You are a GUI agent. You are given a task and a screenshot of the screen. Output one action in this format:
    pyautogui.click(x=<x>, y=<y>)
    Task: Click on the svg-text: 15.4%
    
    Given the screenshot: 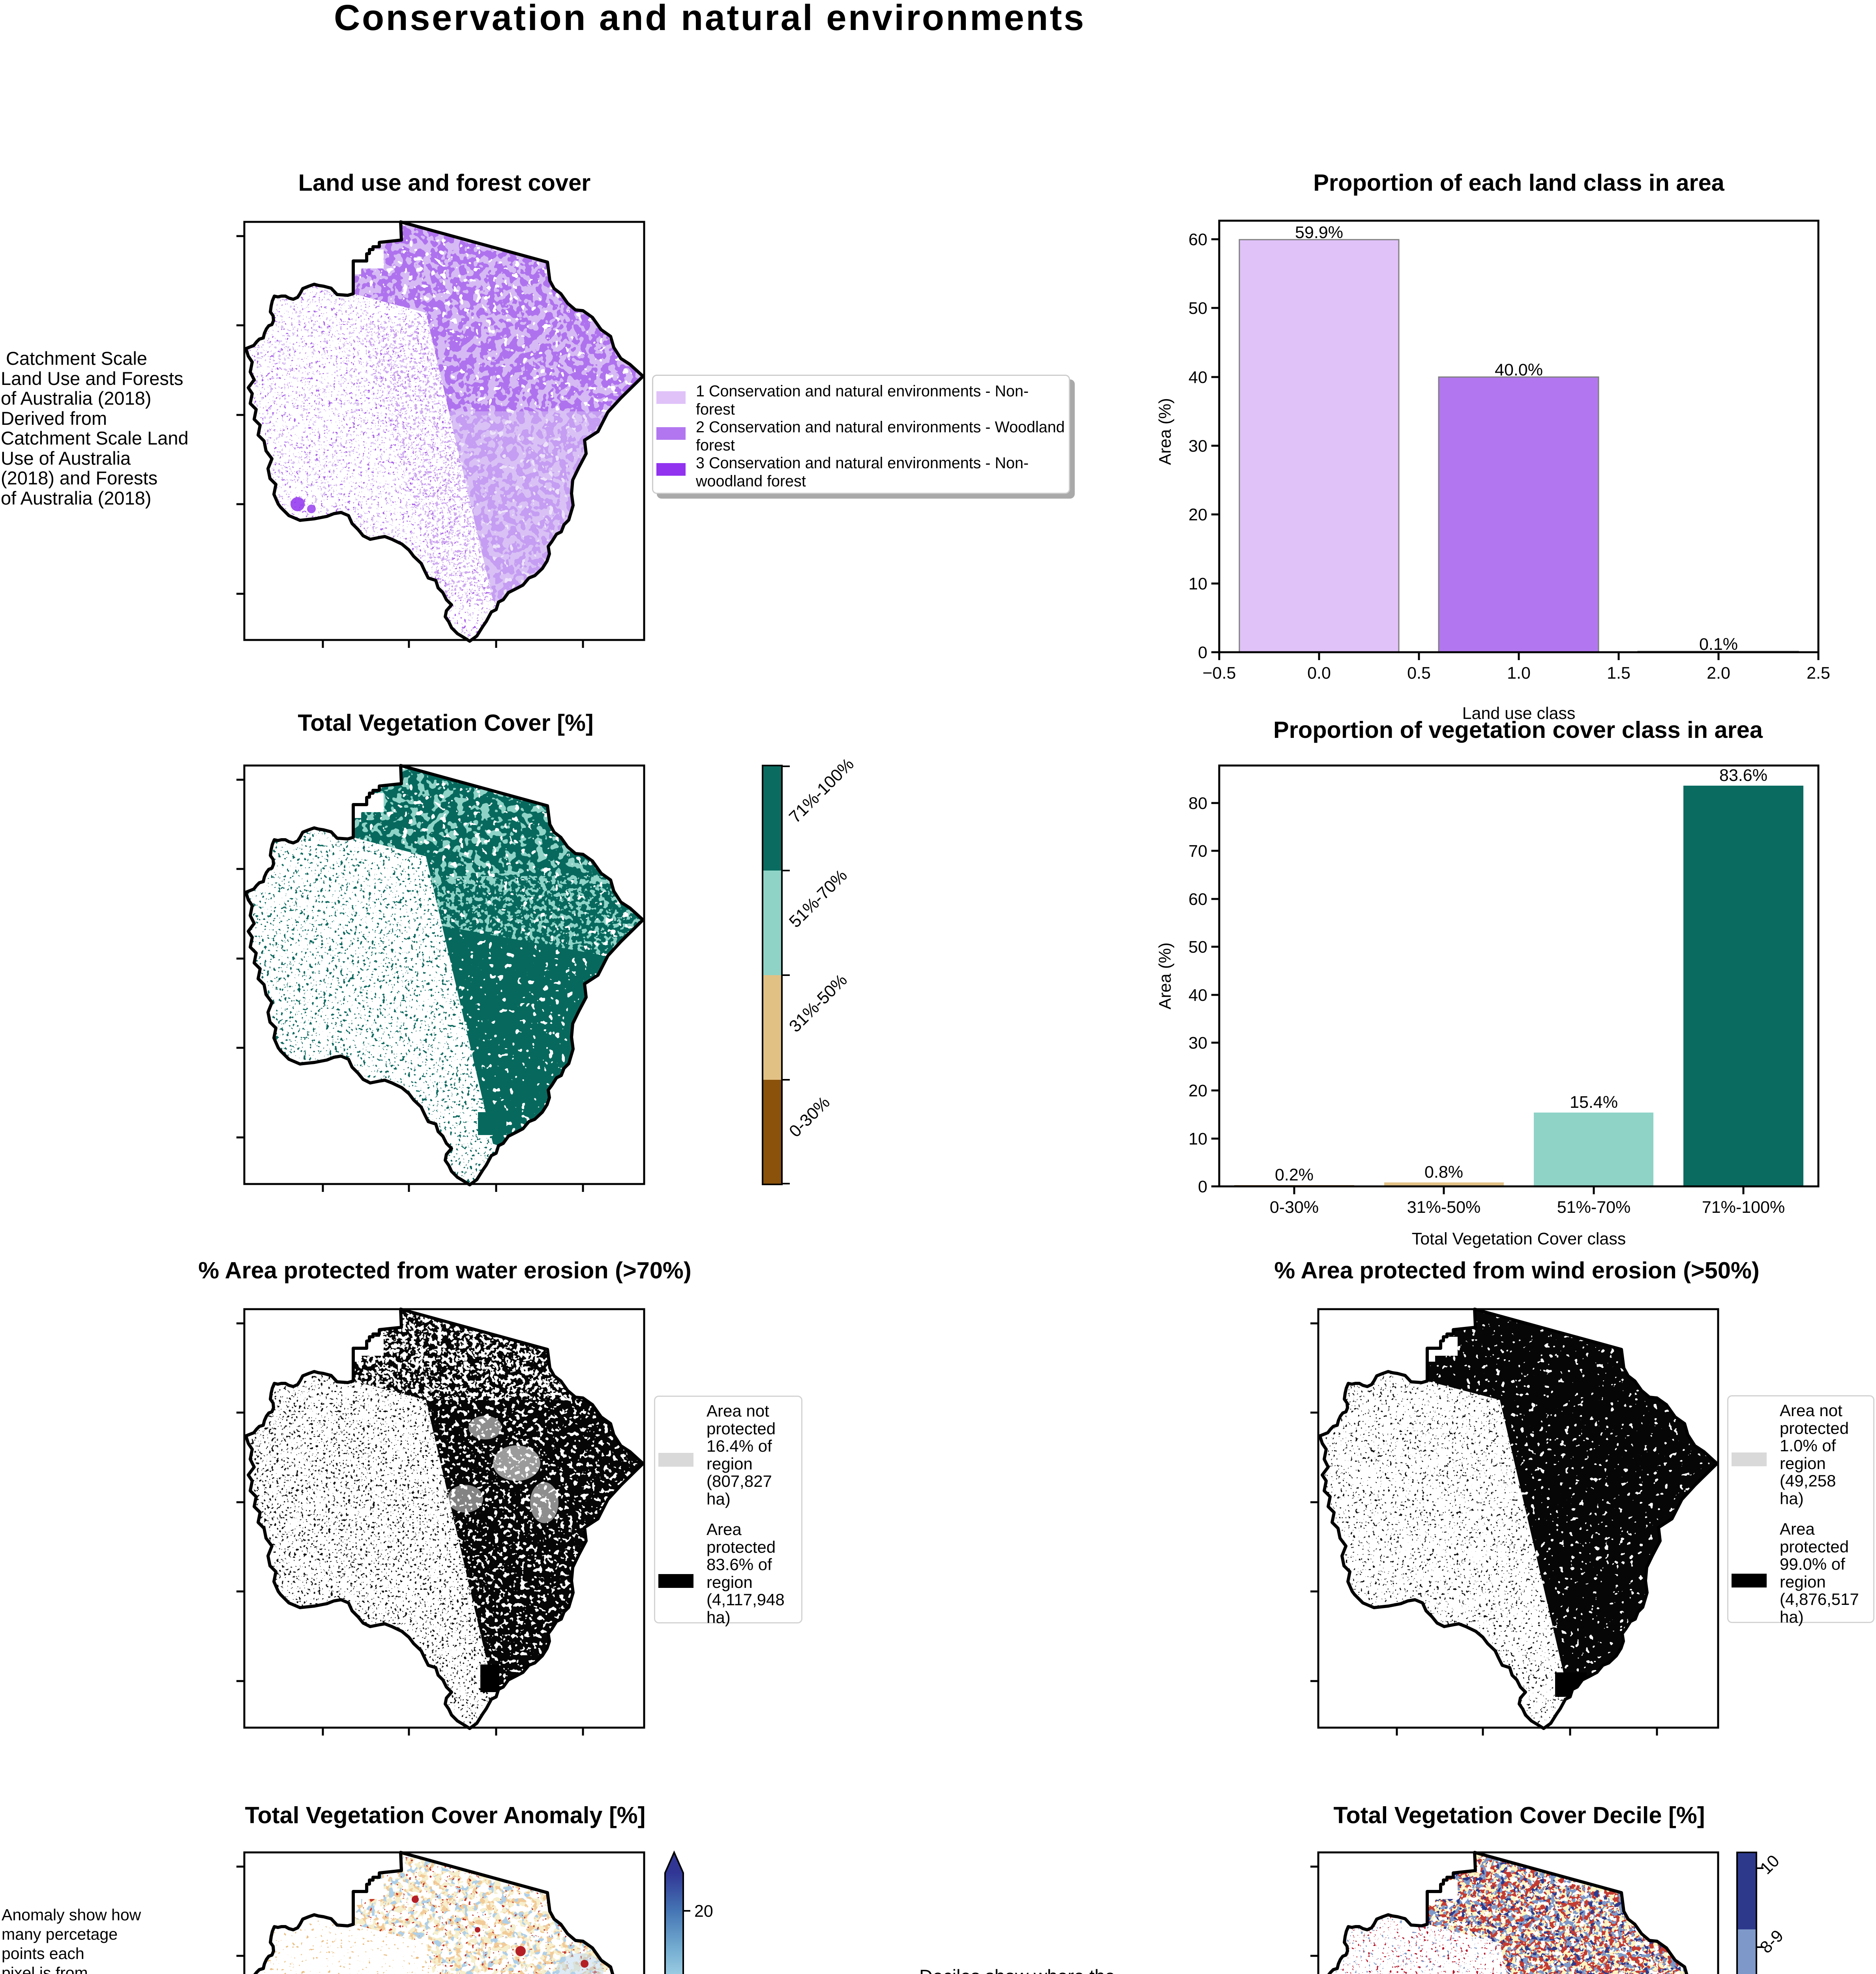 What is the action you would take?
    pyautogui.click(x=1594, y=1102)
    